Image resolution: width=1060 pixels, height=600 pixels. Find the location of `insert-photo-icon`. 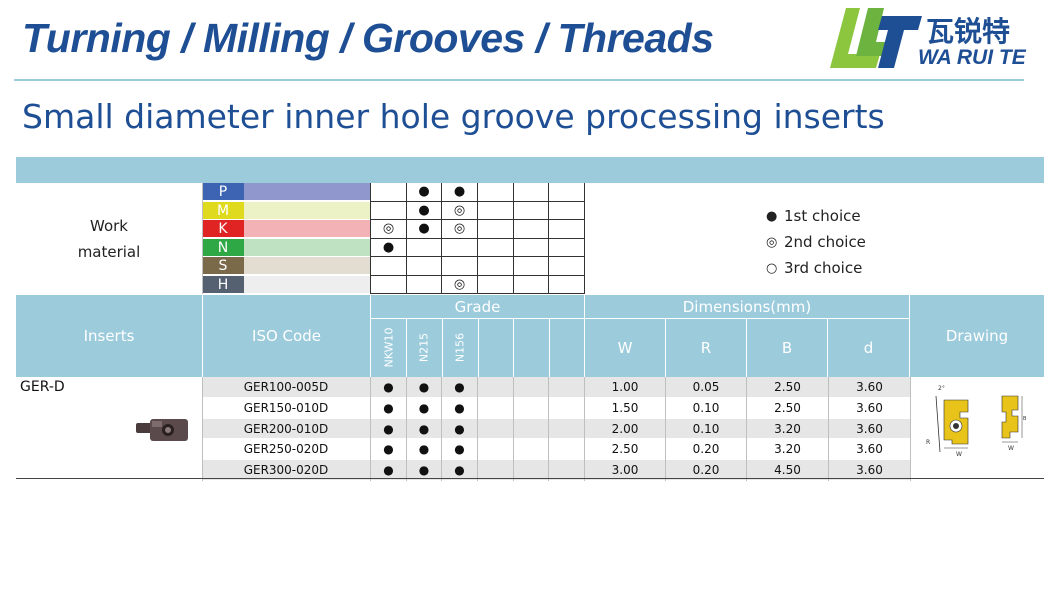

insert-photo-icon is located at coordinates (162, 430).